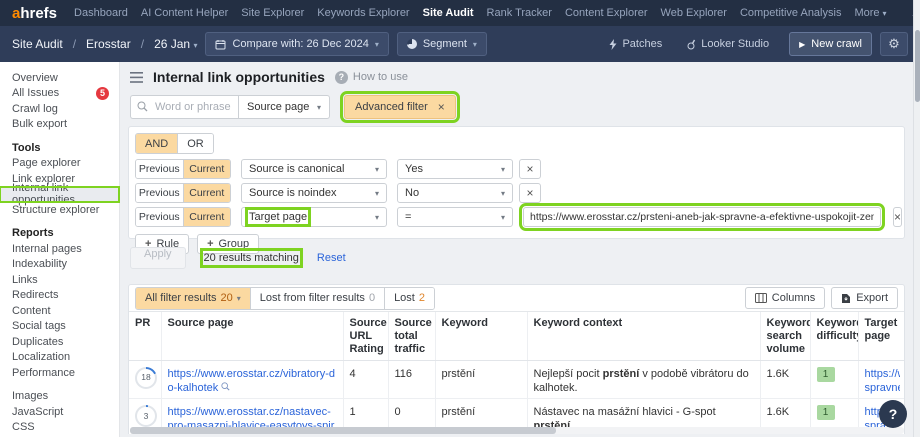  I want to click on tab-lost: Lost 2, so click(409, 298).